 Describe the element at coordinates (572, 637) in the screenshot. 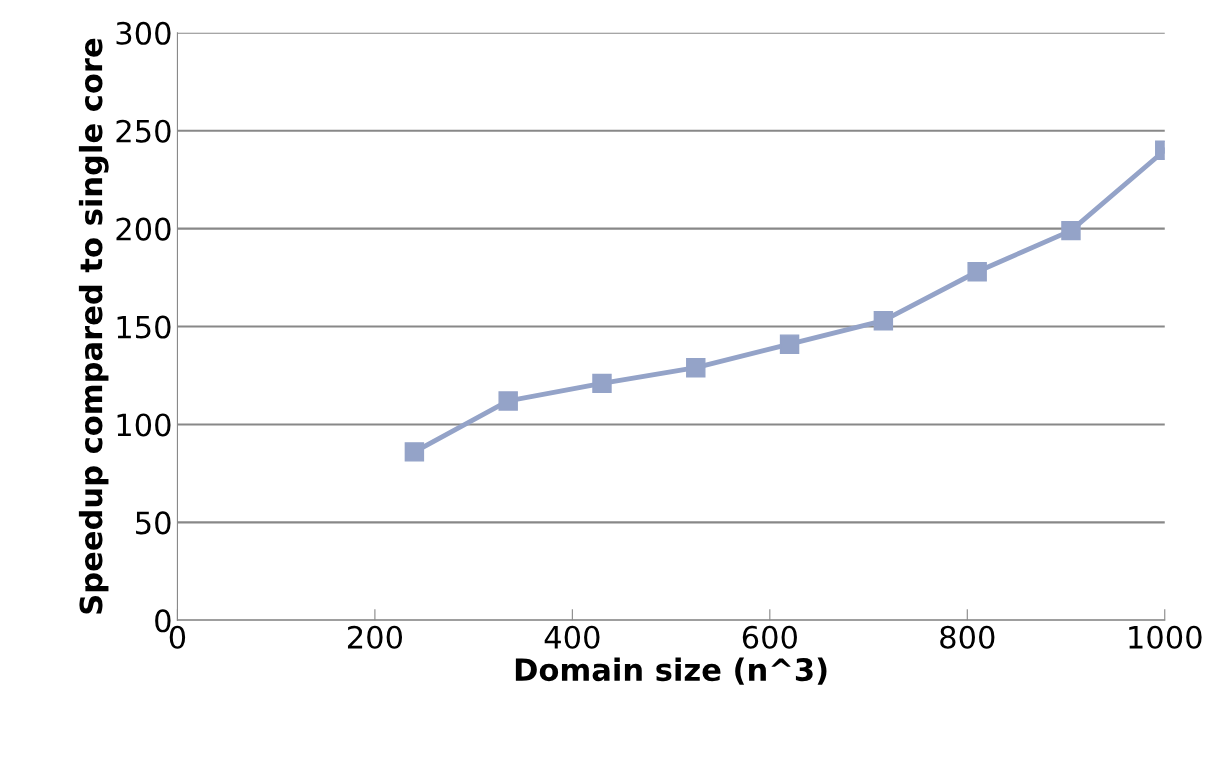

I see `x-tick-label: 400` at that location.